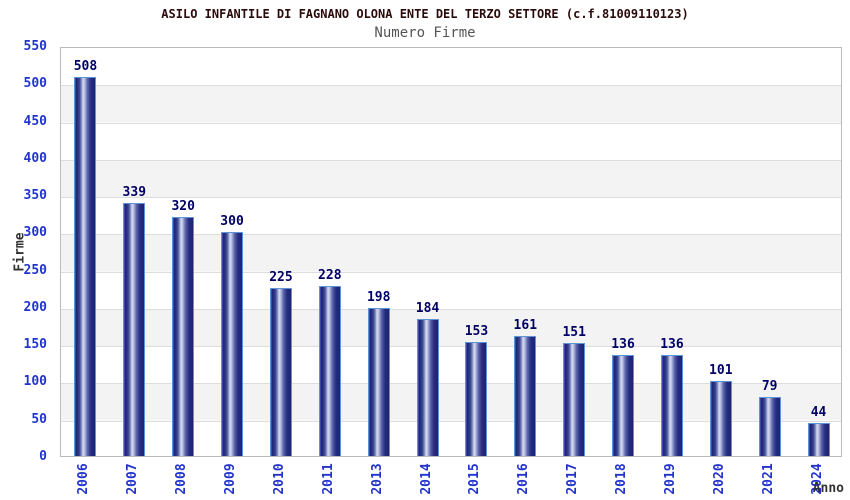 The height and width of the screenshot is (500, 850). I want to click on y-tick-label: 50, so click(39, 419).